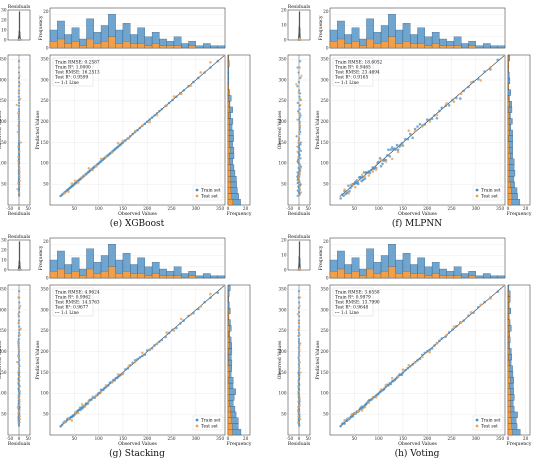 This screenshot has height=466, width=550. What do you see at coordinates (137, 223) in the screenshot?
I see `panel-caption: (e) XGBoost` at bounding box center [137, 223].